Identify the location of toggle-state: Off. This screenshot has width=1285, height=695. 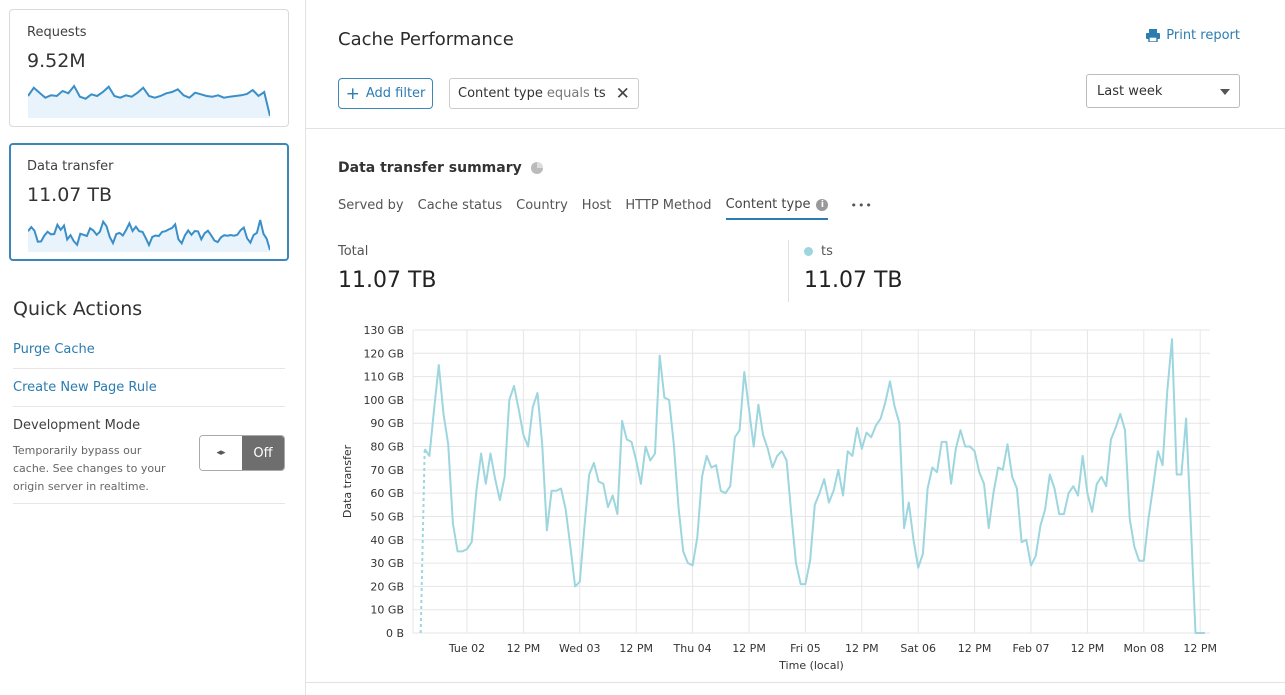
(263, 453).